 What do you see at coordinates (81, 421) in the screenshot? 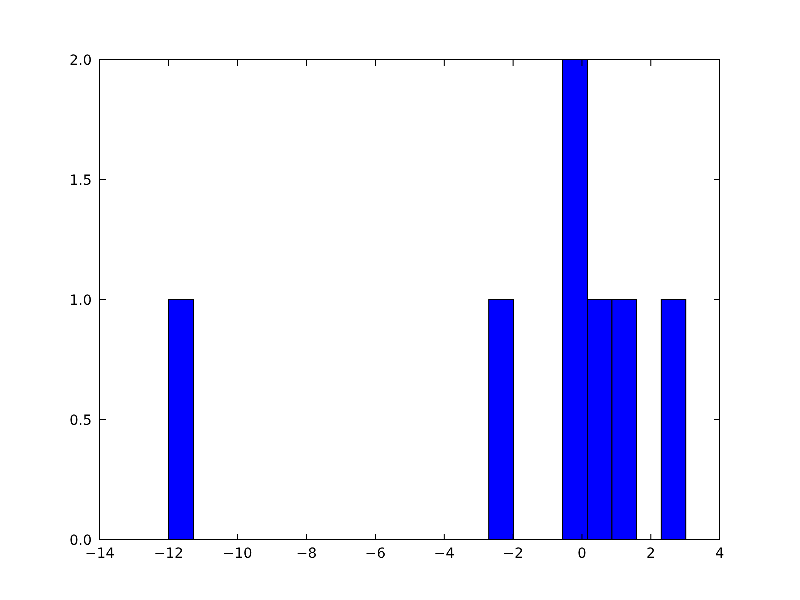
I see `y-tick-label: 0.5` at bounding box center [81, 421].